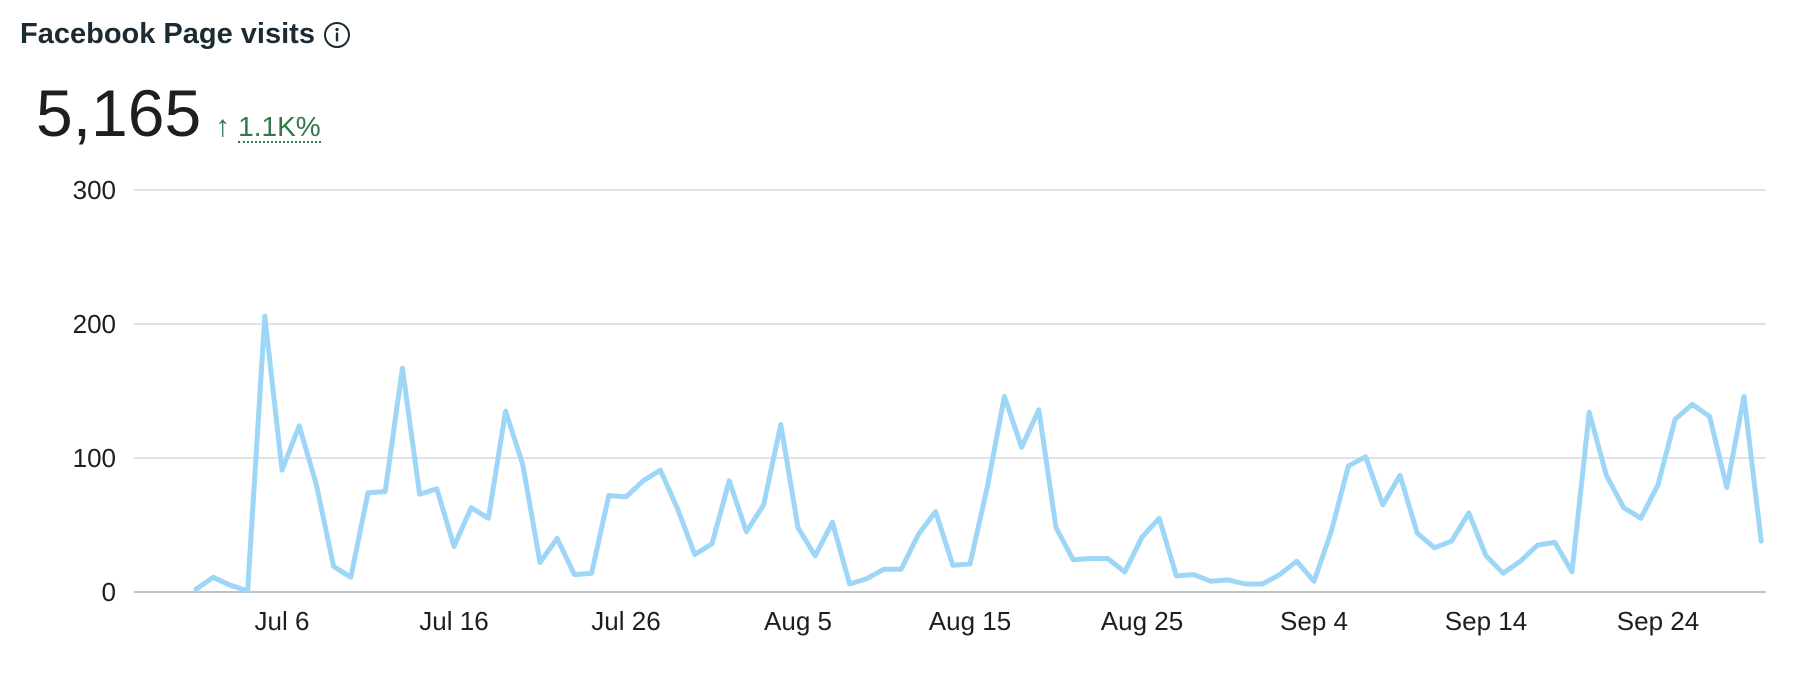  Describe the element at coordinates (279, 127) in the screenshot. I see `delta-percent: 1.1K%` at that location.